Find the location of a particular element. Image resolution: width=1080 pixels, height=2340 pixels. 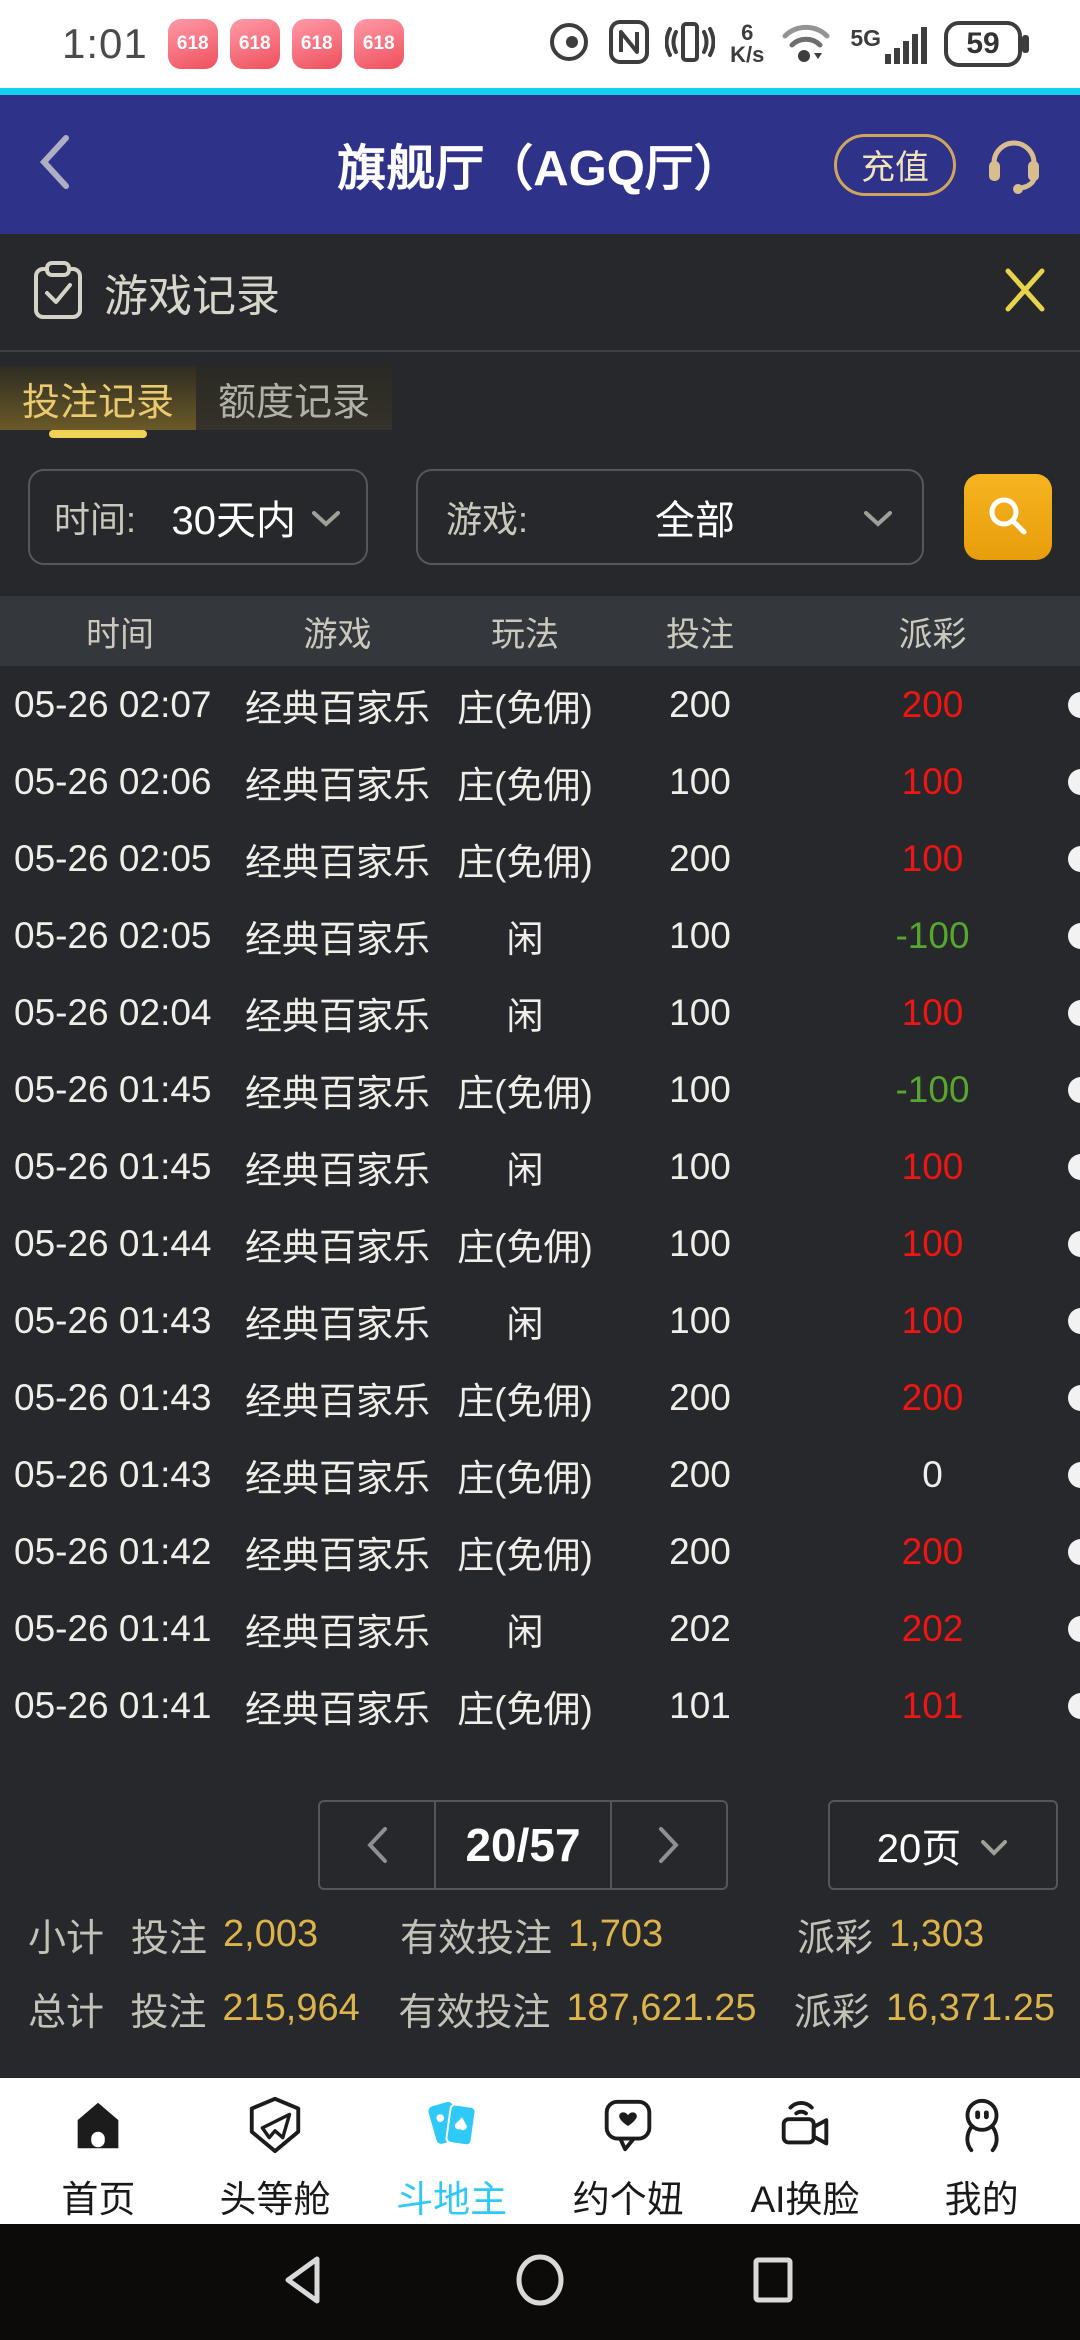

bottom-nav: 首页 头等舱 斗地主 约个妞 AI换脸 is located at coordinates (540, 2151).